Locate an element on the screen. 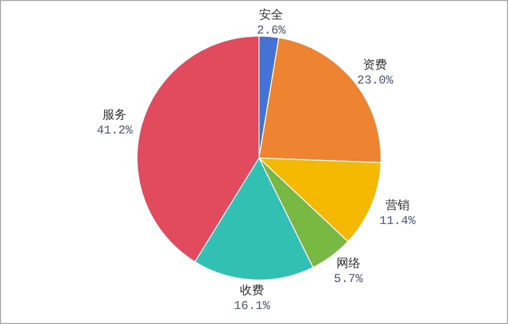  data-label: 11.4% is located at coordinates (397, 221).